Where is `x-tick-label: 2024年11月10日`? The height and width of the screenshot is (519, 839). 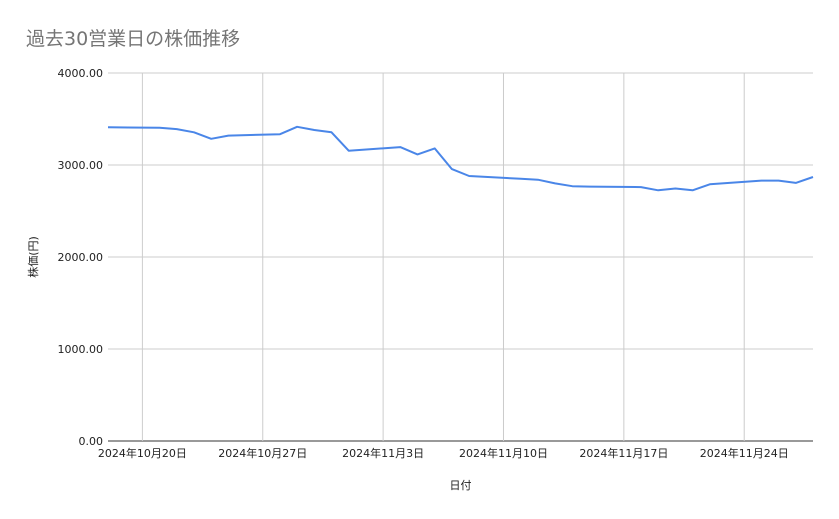 x-tick-label: 2024年11月10日 is located at coordinates (503, 453).